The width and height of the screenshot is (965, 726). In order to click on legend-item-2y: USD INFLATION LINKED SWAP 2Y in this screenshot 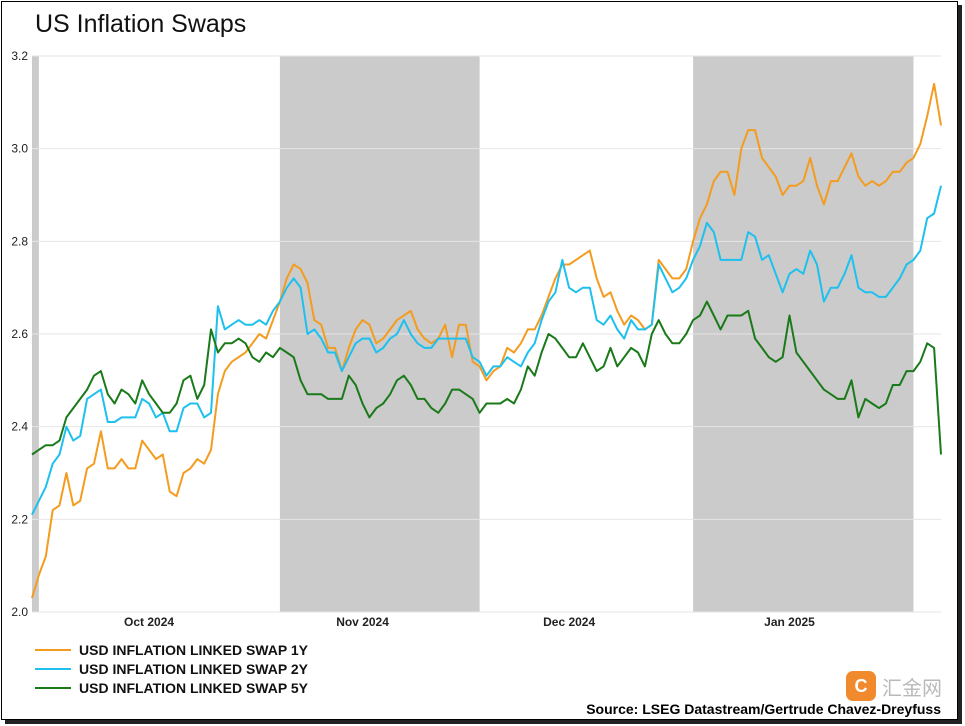, I will do `click(171, 668)`.